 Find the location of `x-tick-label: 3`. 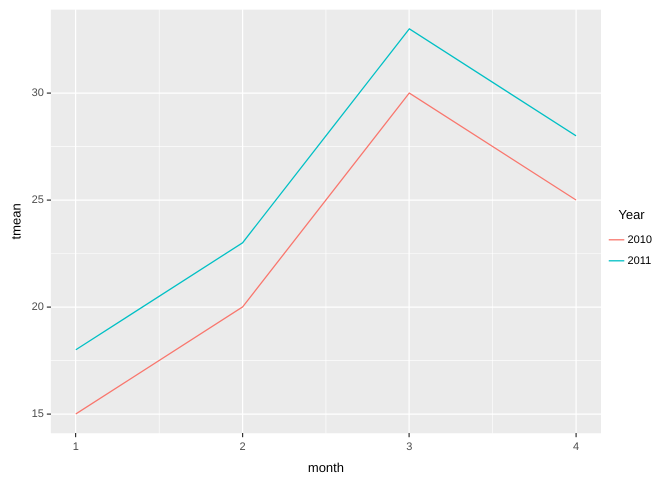

x-tick-label: 3 is located at coordinates (409, 446).